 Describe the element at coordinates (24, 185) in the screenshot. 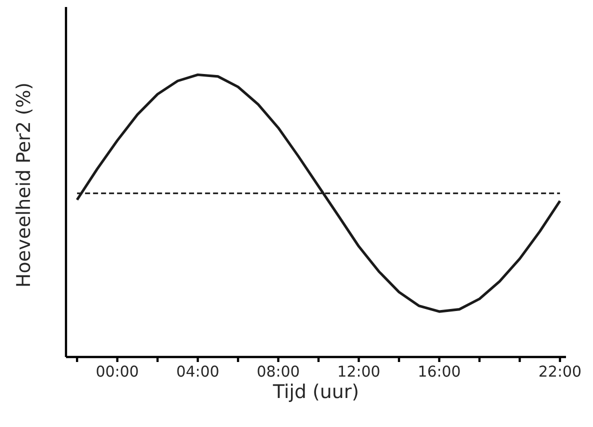

I see `y-axis-title: Hoeveelheid Per2 (%)` at that location.